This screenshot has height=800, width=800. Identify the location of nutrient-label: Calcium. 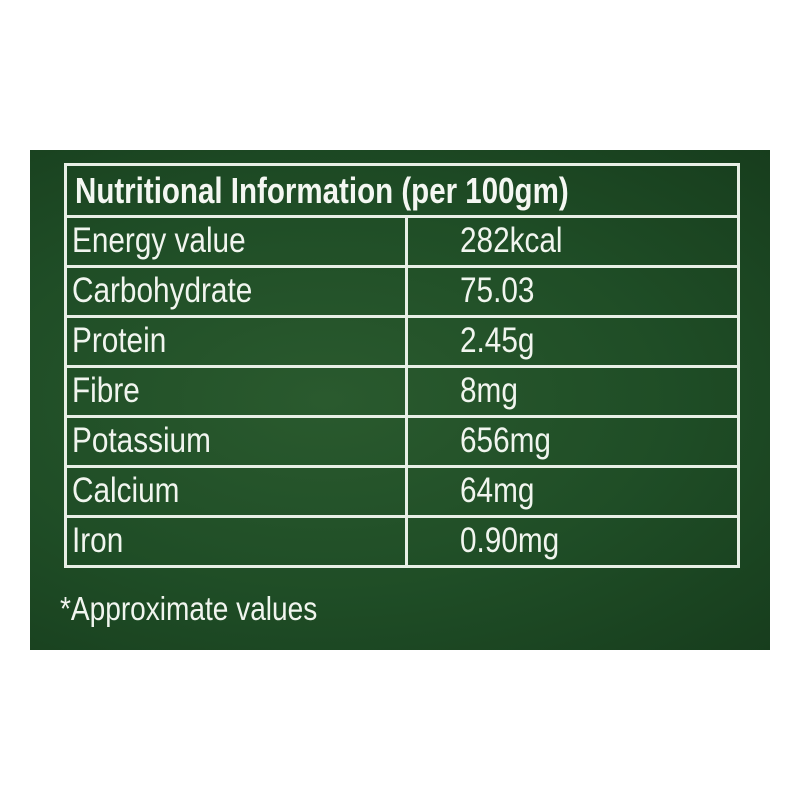
(126, 490).